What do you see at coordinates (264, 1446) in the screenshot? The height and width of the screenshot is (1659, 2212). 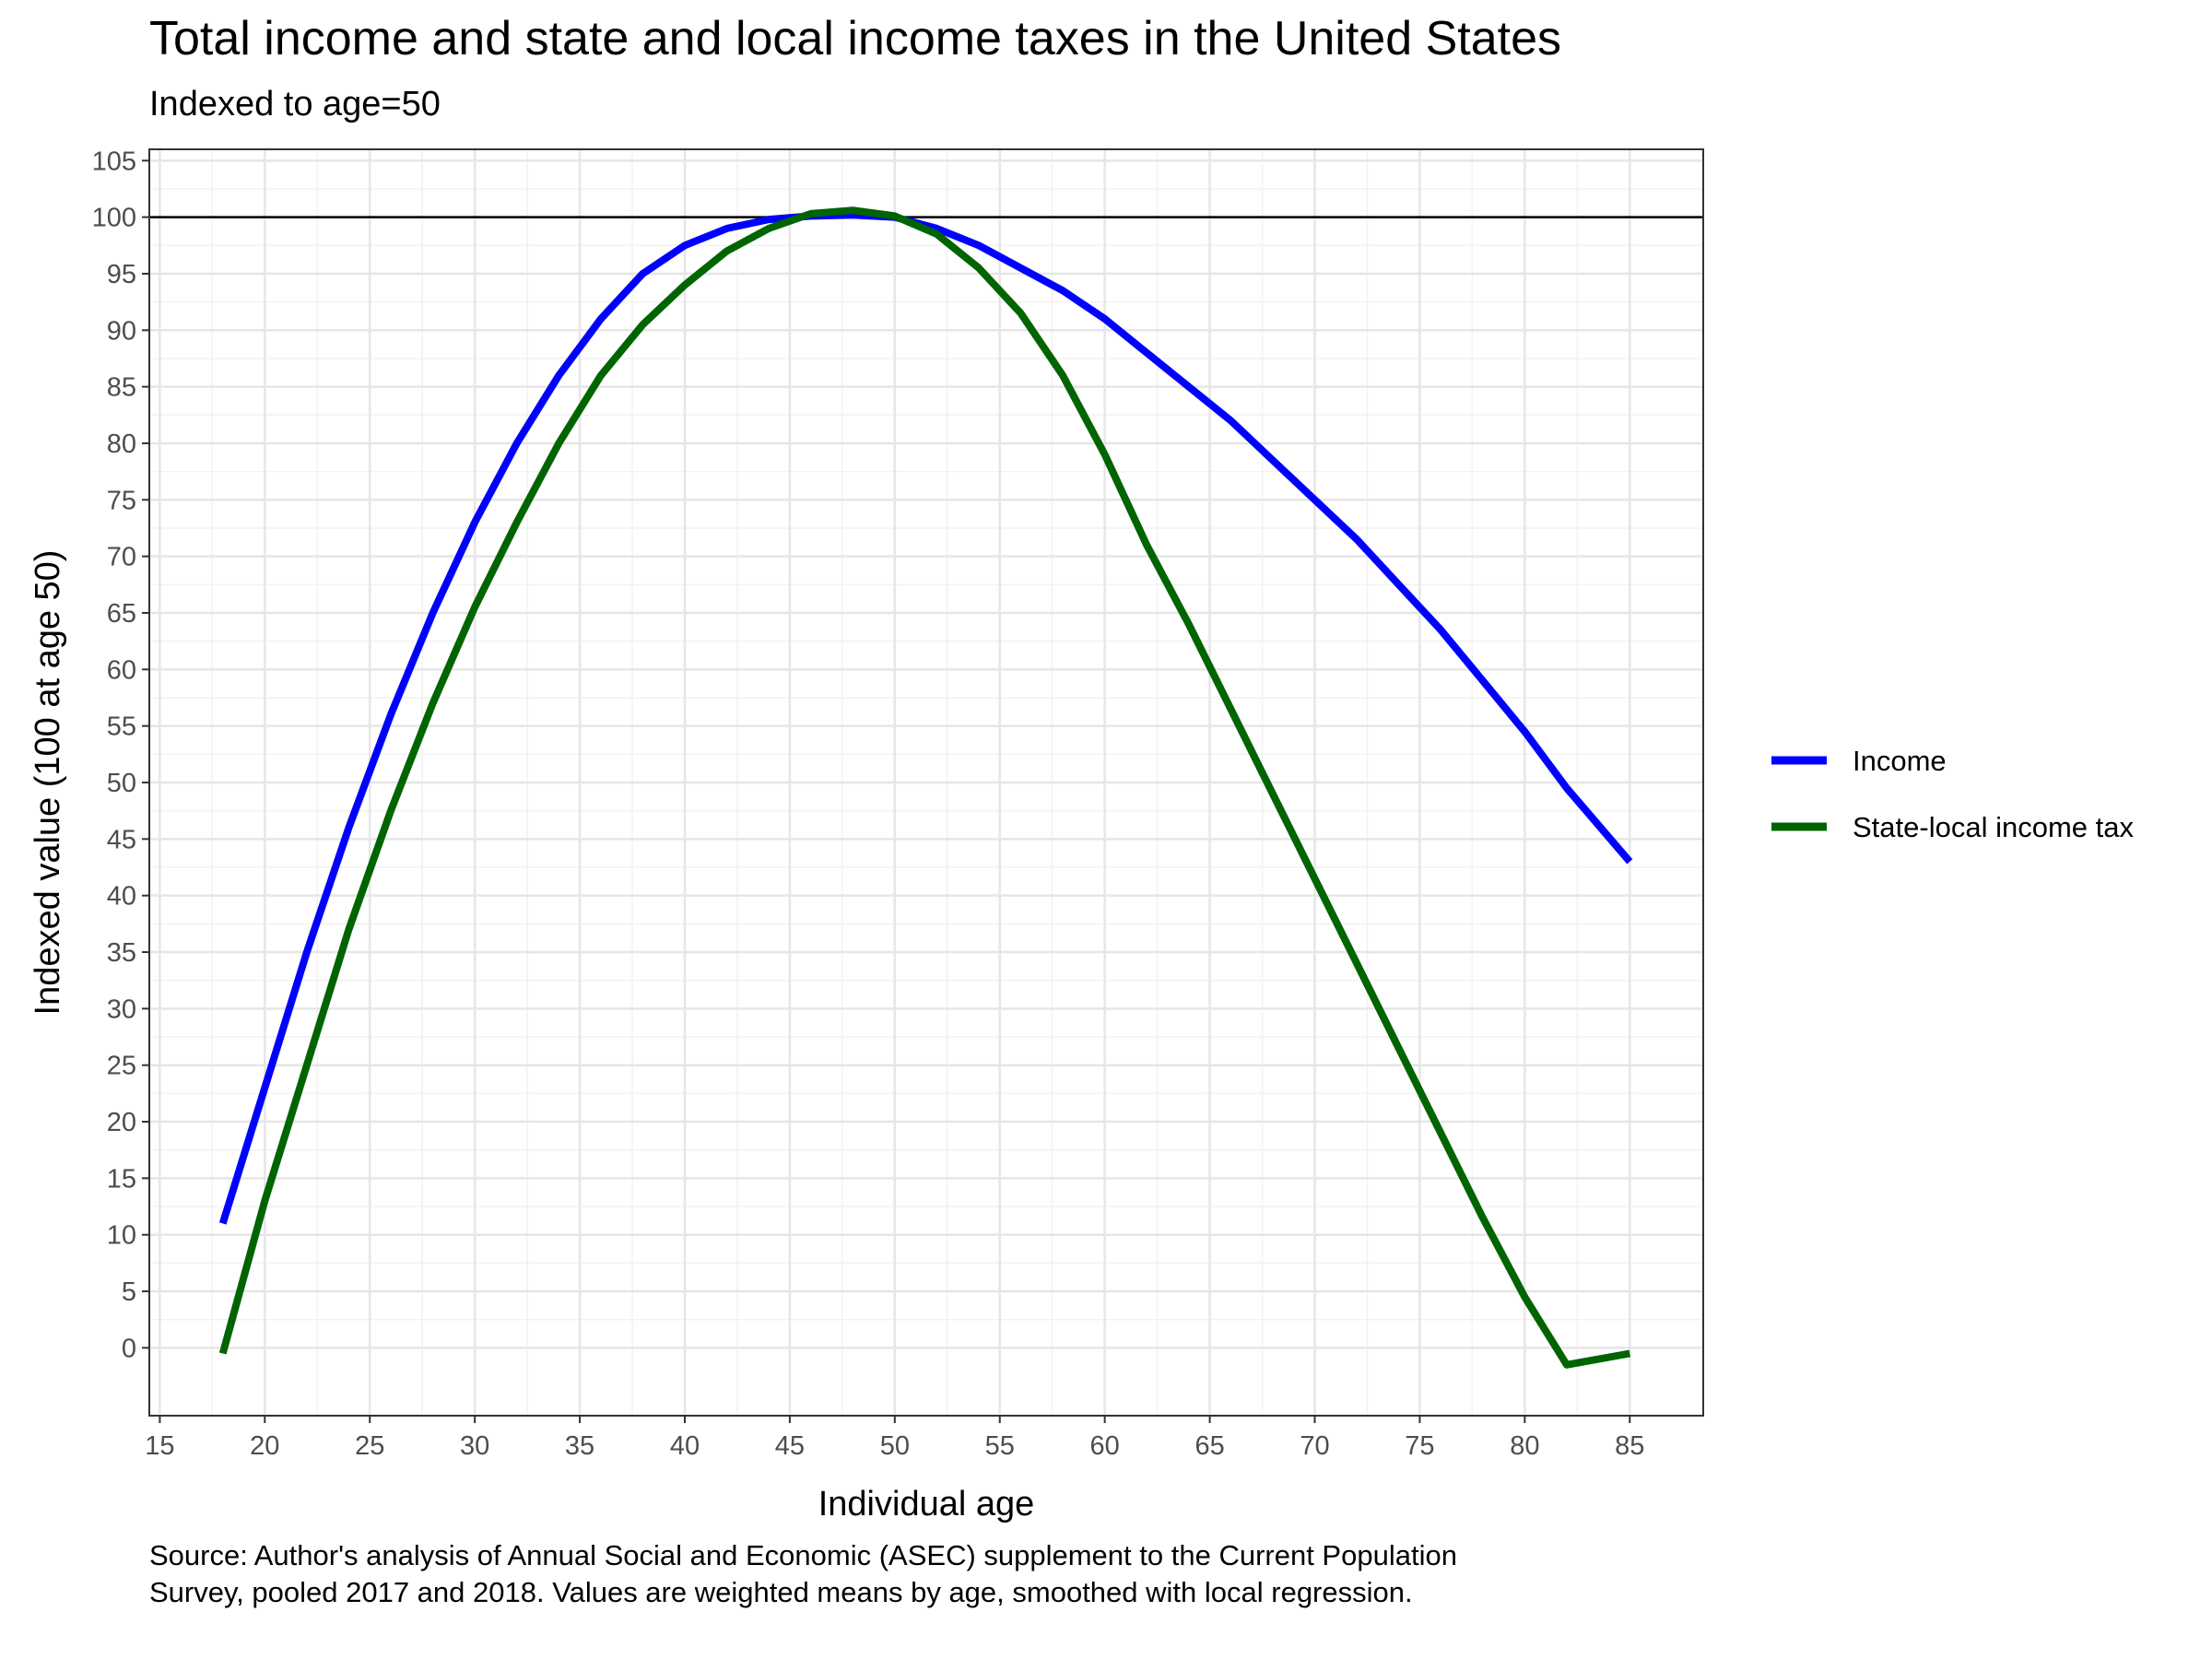 I see `x-tick-label: 20` at bounding box center [264, 1446].